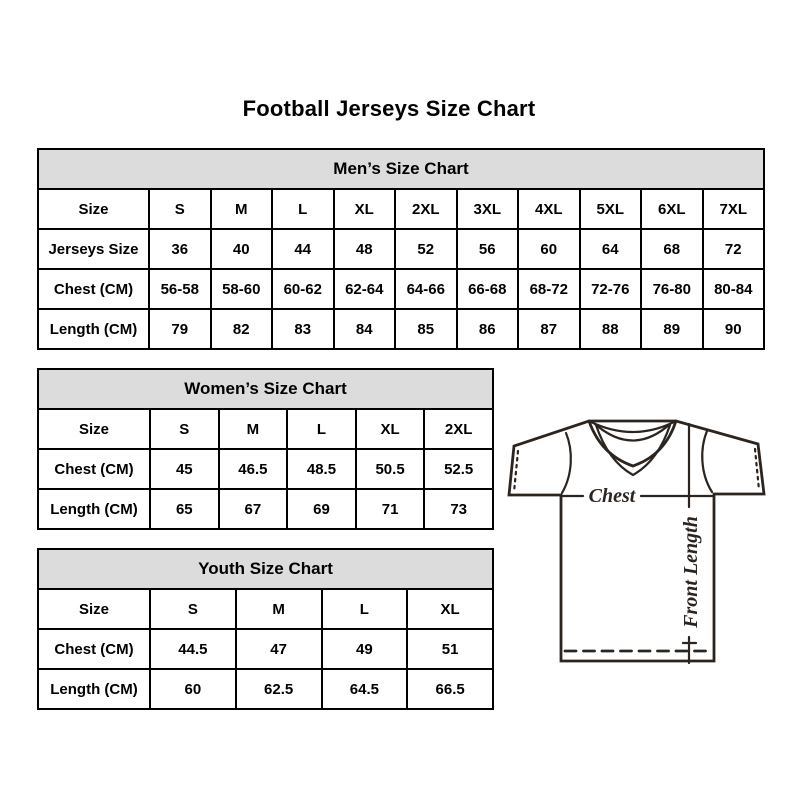 This screenshot has height=800, width=800. What do you see at coordinates (458, 509) in the screenshot?
I see `size-value-cell: 73` at bounding box center [458, 509].